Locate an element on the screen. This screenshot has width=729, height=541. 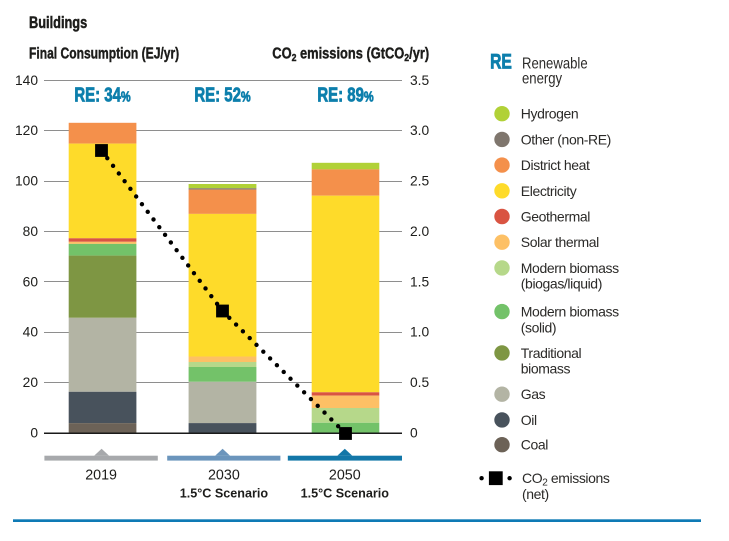
svg-text: (solid) is located at coordinates (538, 327).